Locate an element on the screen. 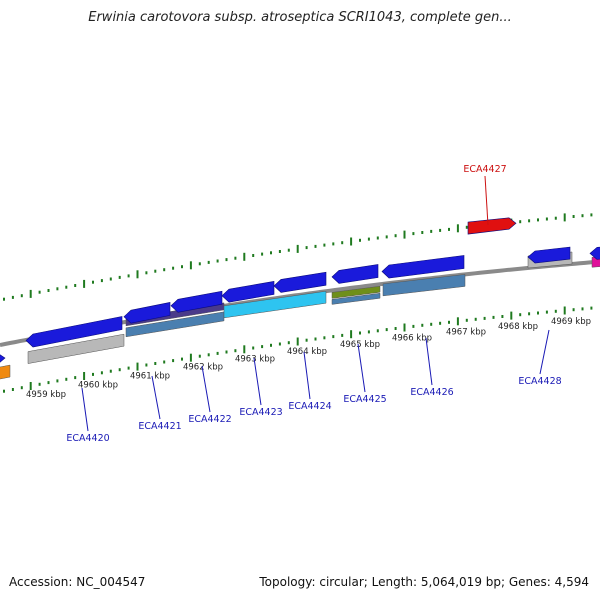 The image size is (600, 600). scale-label: 4967 kbp is located at coordinates (466, 332).